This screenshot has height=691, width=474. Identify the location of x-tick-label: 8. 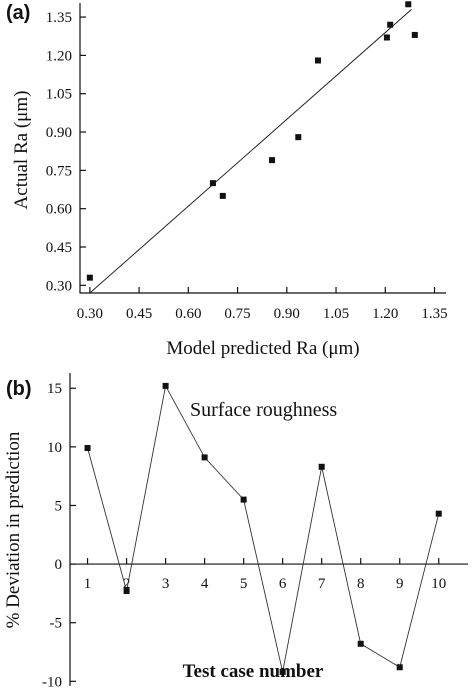
(361, 584).